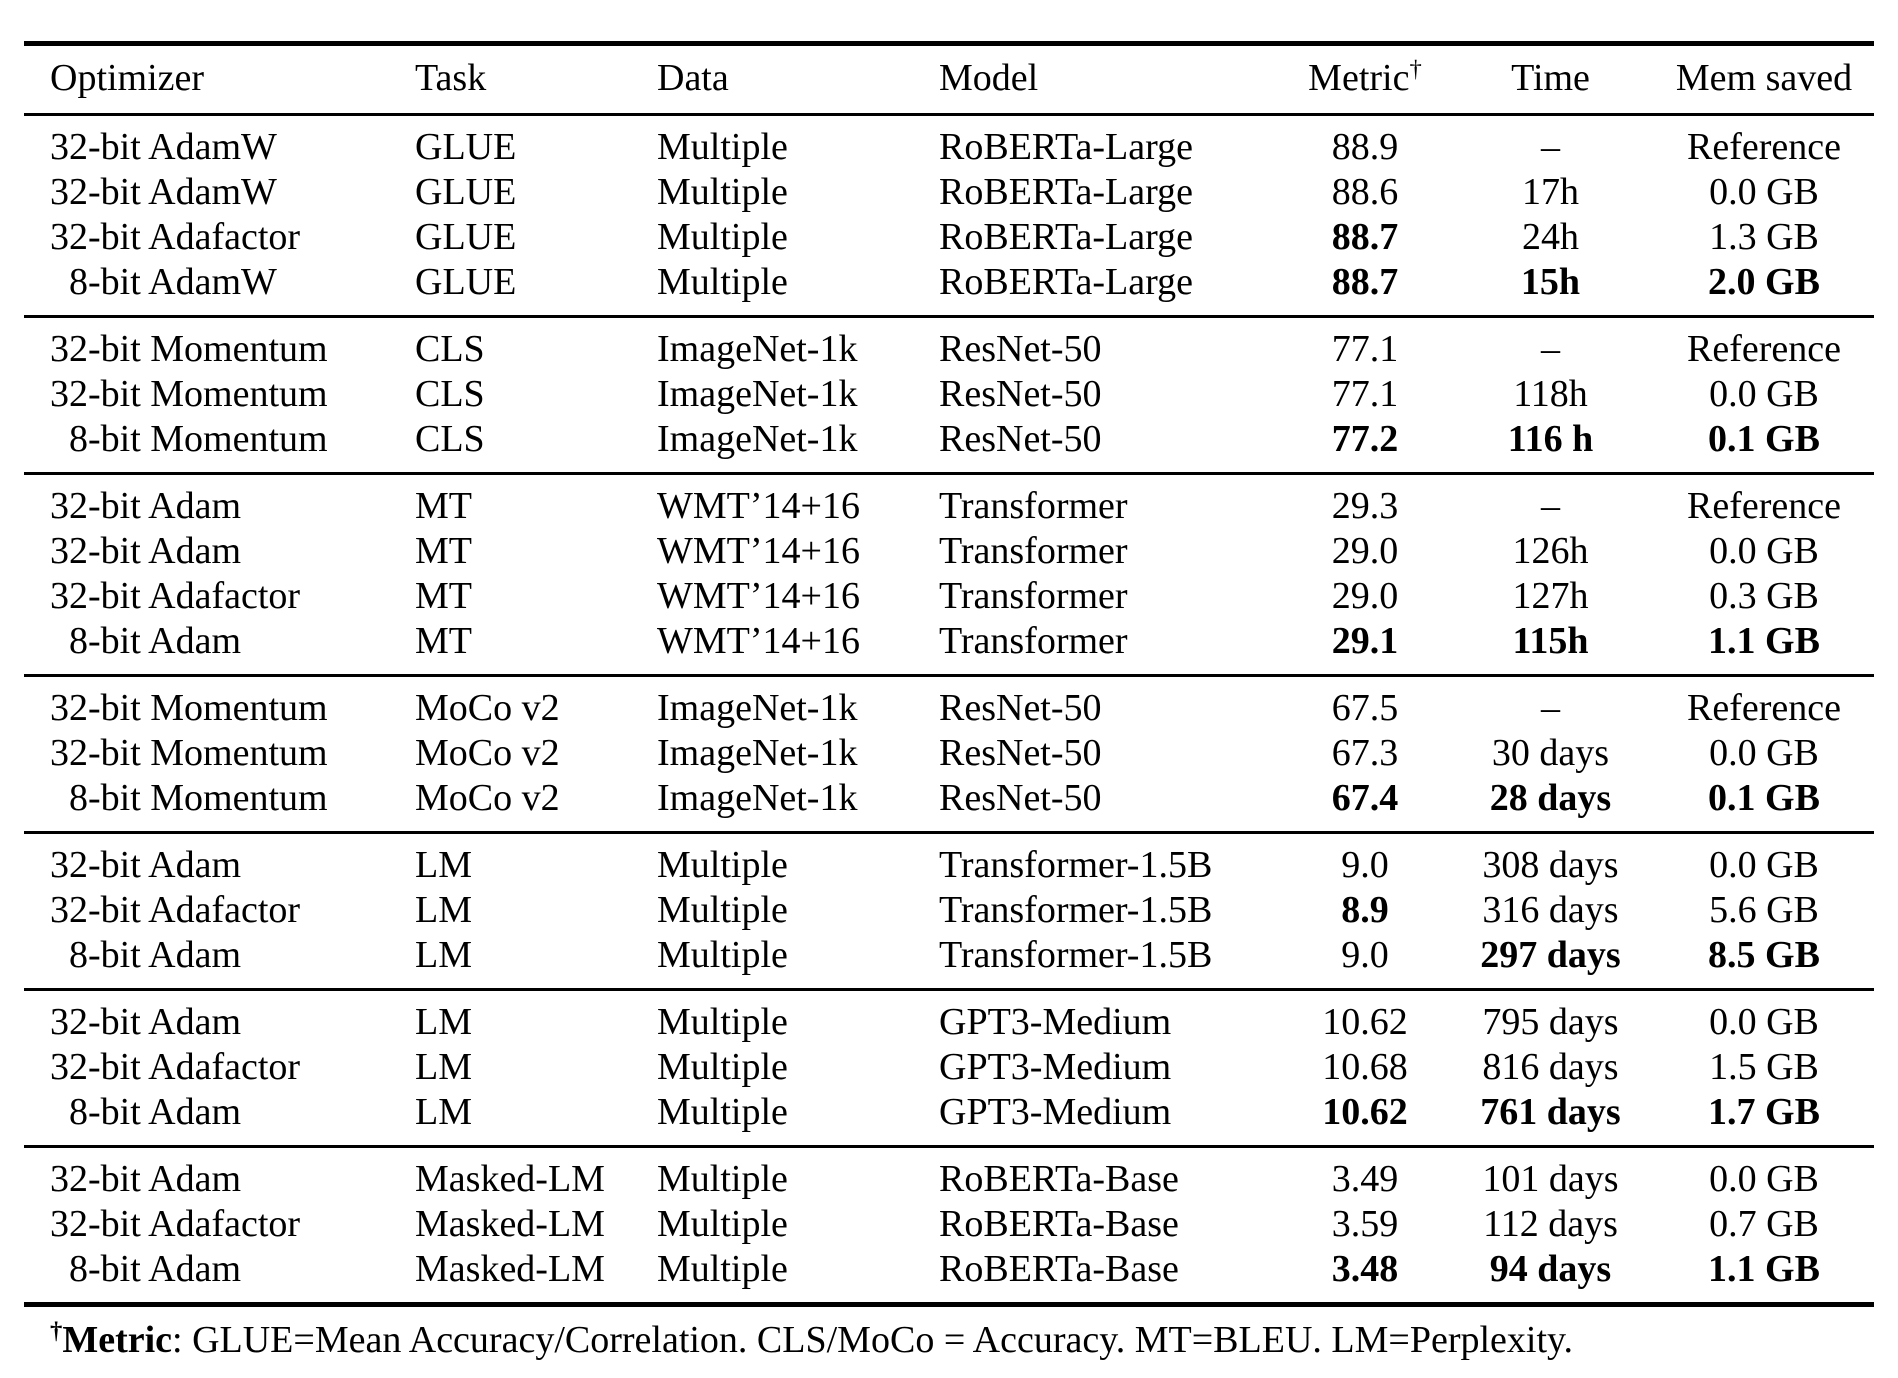 Image resolution: width=1898 pixels, height=1378 pixels. Describe the element at coordinates (1365, 147) in the screenshot. I see `cell: 88.9` at that location.